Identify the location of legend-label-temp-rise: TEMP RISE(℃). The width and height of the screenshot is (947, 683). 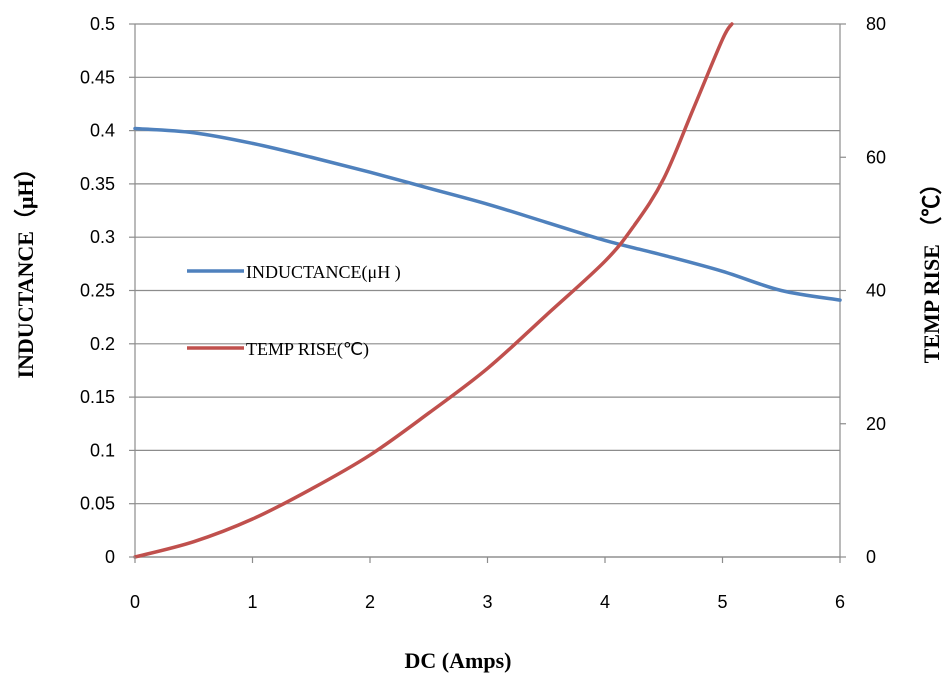
(307, 349).